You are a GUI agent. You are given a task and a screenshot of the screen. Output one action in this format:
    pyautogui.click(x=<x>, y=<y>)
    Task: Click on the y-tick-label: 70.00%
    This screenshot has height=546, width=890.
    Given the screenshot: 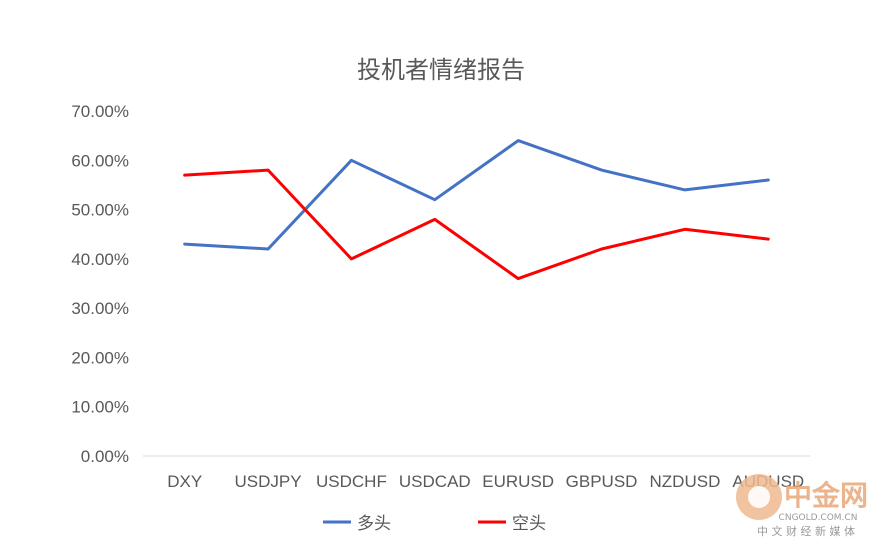 What is the action you would take?
    pyautogui.click(x=100, y=111)
    